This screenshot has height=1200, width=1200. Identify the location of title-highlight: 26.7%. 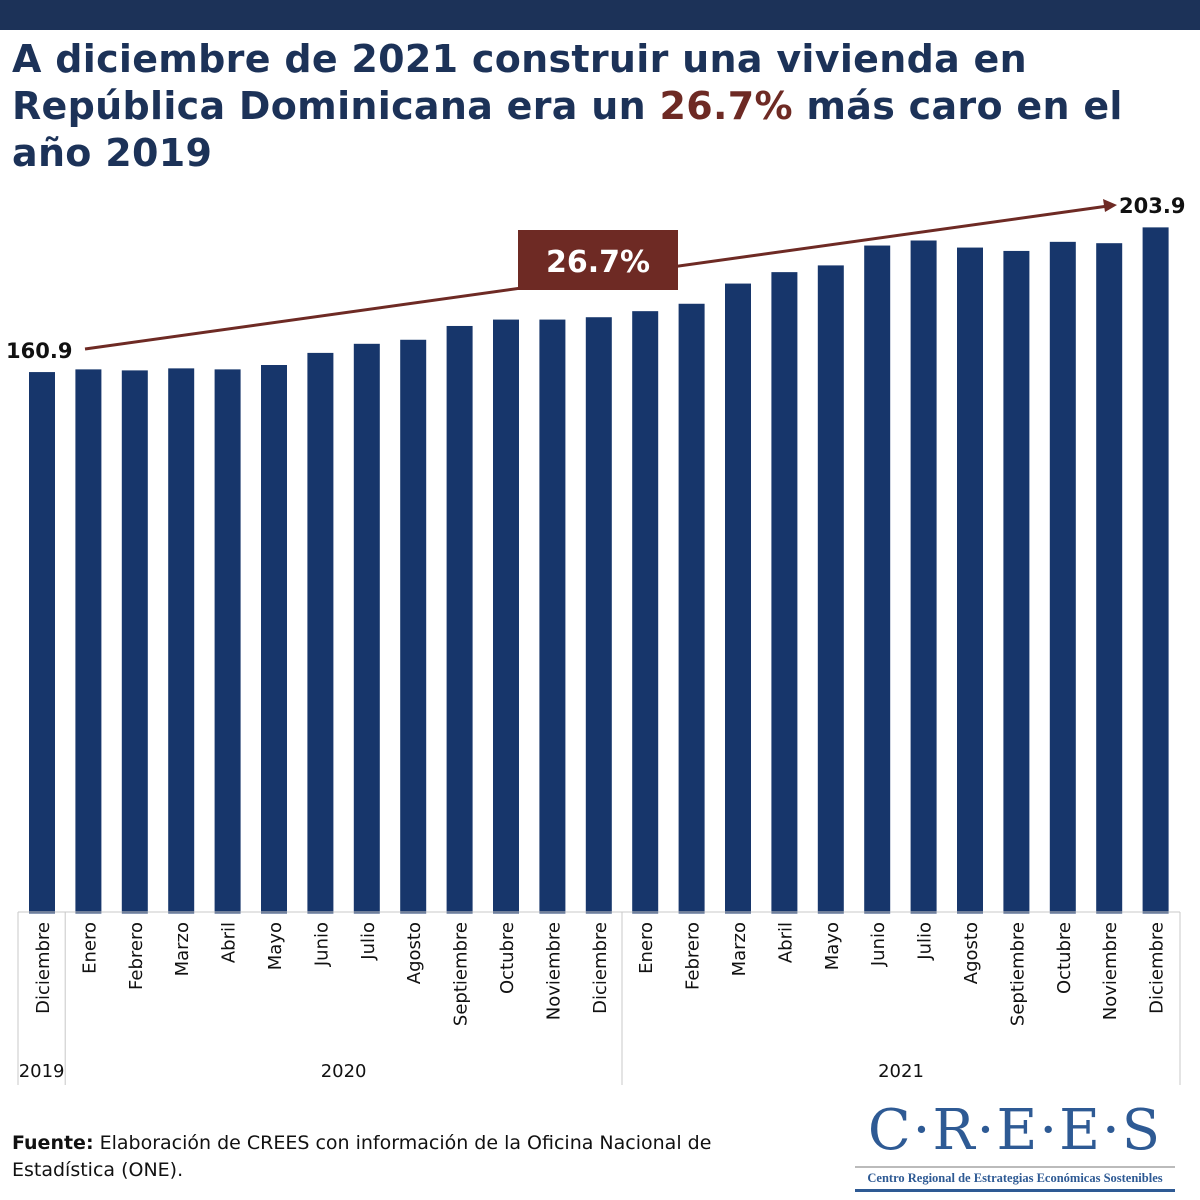
(726, 106).